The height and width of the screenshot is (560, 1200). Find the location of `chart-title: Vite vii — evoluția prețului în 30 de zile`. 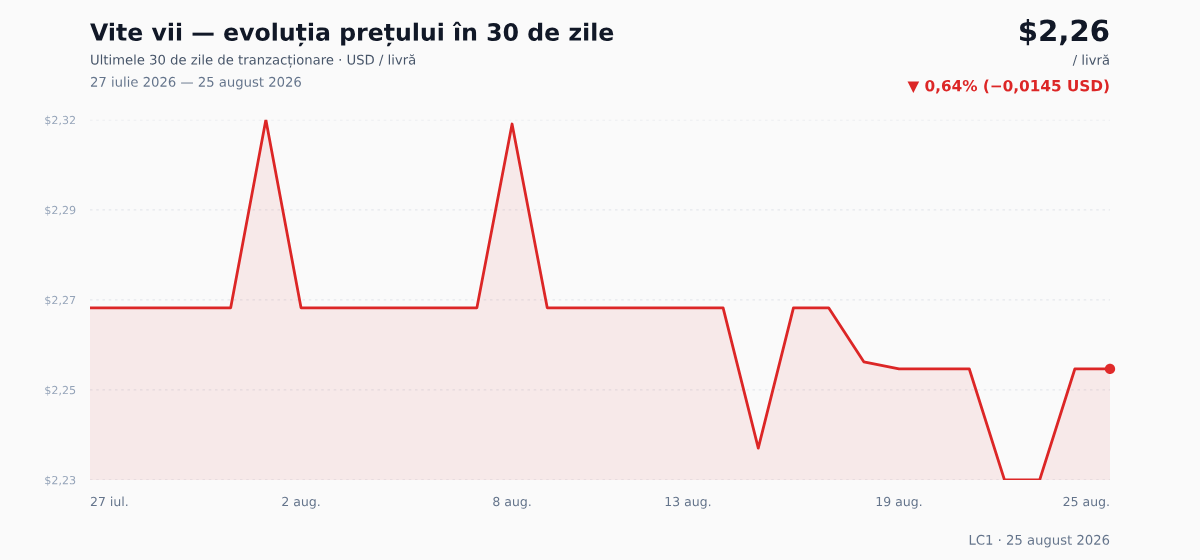

chart-title: Vite vii — evoluția prețului în 30 de zile is located at coordinates (352, 34).